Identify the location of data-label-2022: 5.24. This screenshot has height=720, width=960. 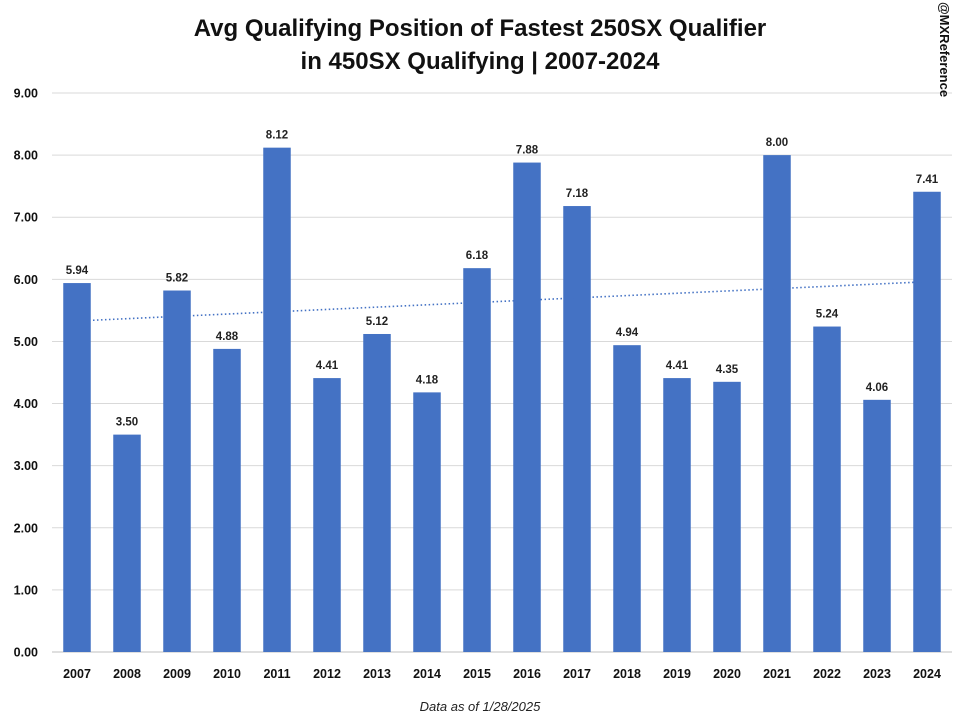
(827, 315).